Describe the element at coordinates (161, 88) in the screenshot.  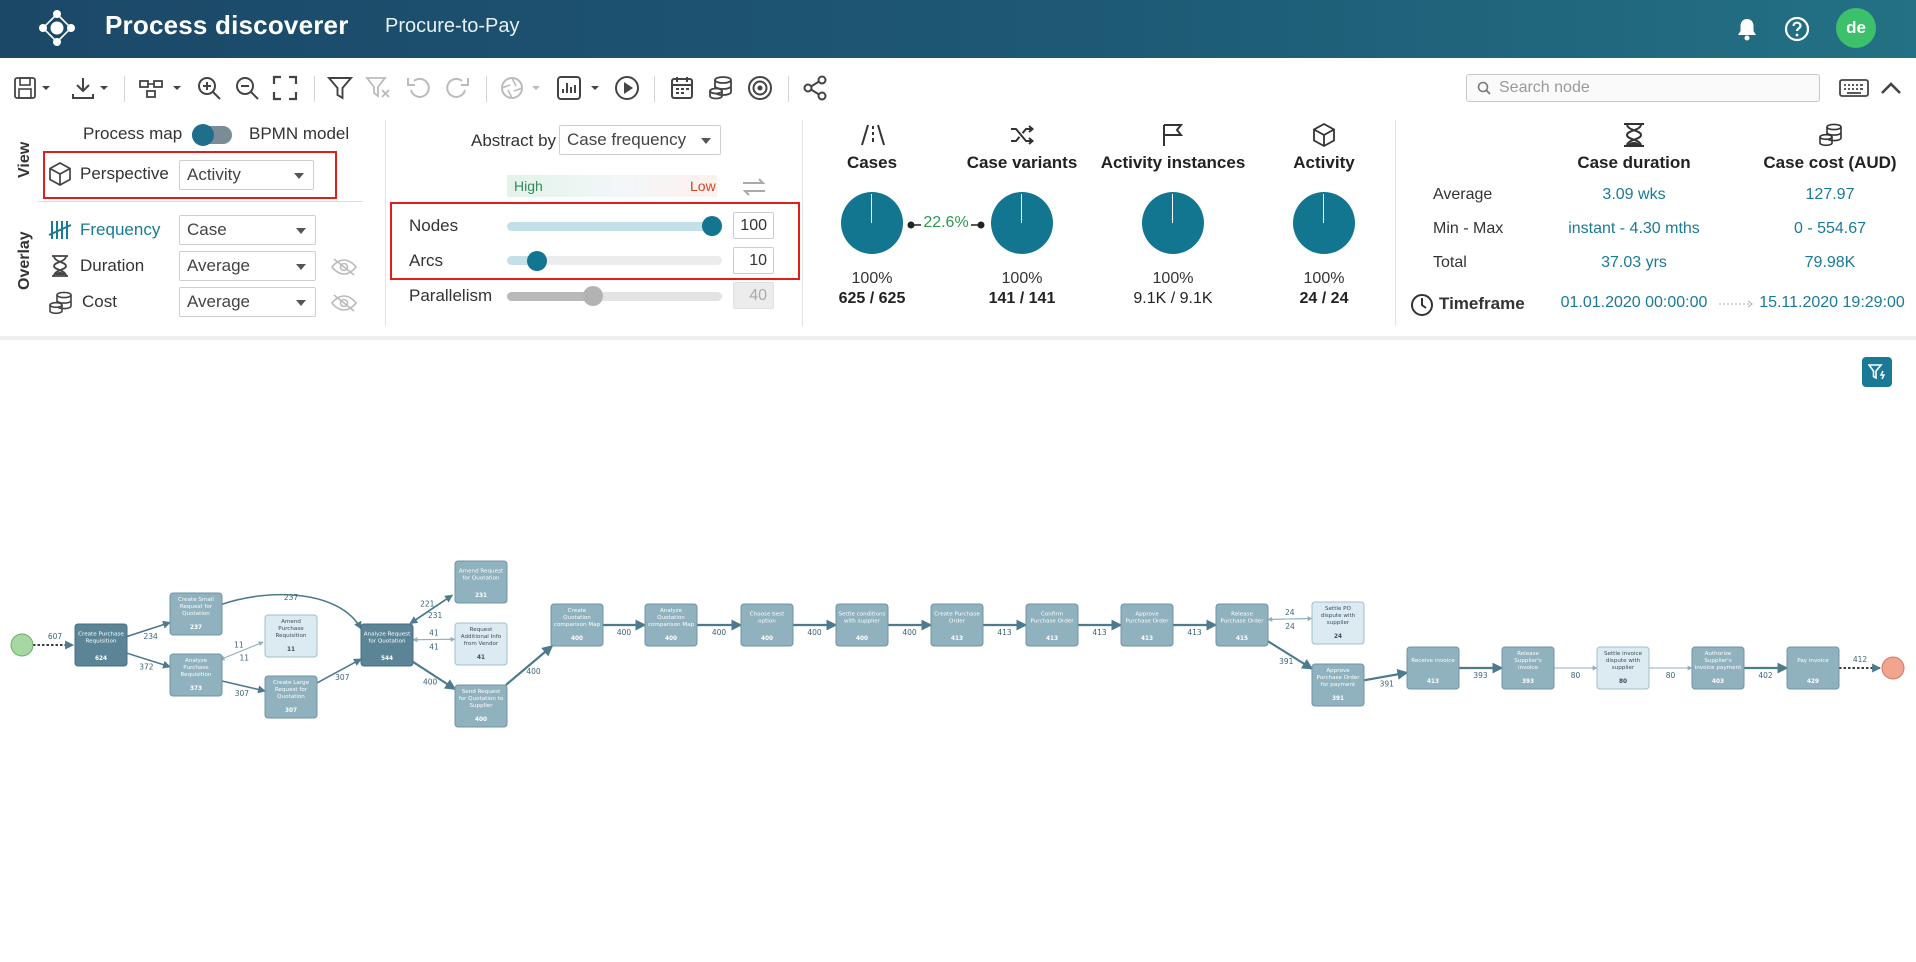
I see `layout-icon` at that location.